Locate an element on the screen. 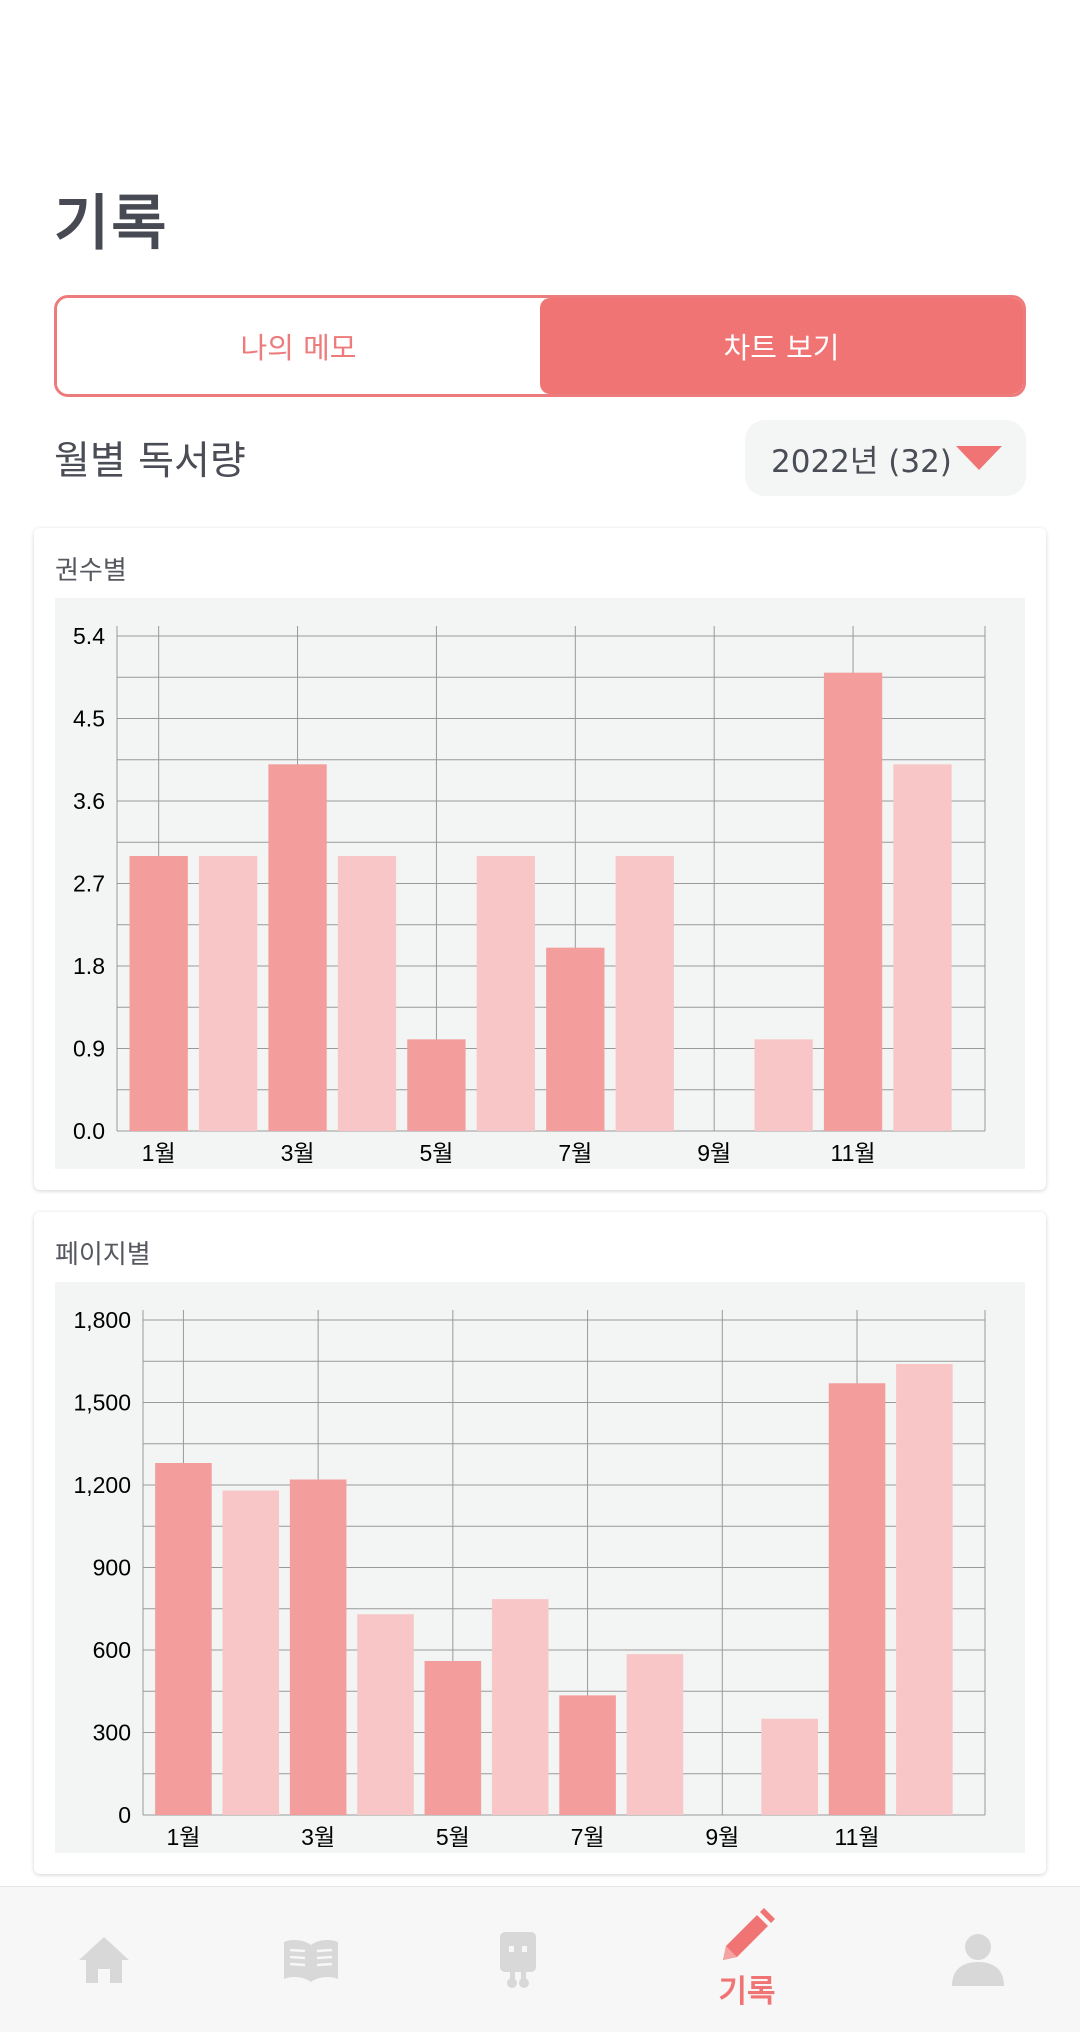 The image size is (1080, 2032). home-icon is located at coordinates (104, 1959).